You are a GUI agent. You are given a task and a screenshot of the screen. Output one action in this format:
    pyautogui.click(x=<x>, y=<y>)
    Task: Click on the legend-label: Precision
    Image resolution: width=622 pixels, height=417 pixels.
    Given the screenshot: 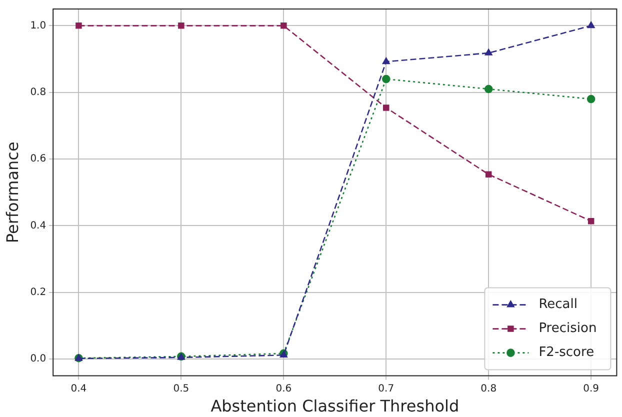 What is the action you would take?
    pyautogui.click(x=567, y=328)
    